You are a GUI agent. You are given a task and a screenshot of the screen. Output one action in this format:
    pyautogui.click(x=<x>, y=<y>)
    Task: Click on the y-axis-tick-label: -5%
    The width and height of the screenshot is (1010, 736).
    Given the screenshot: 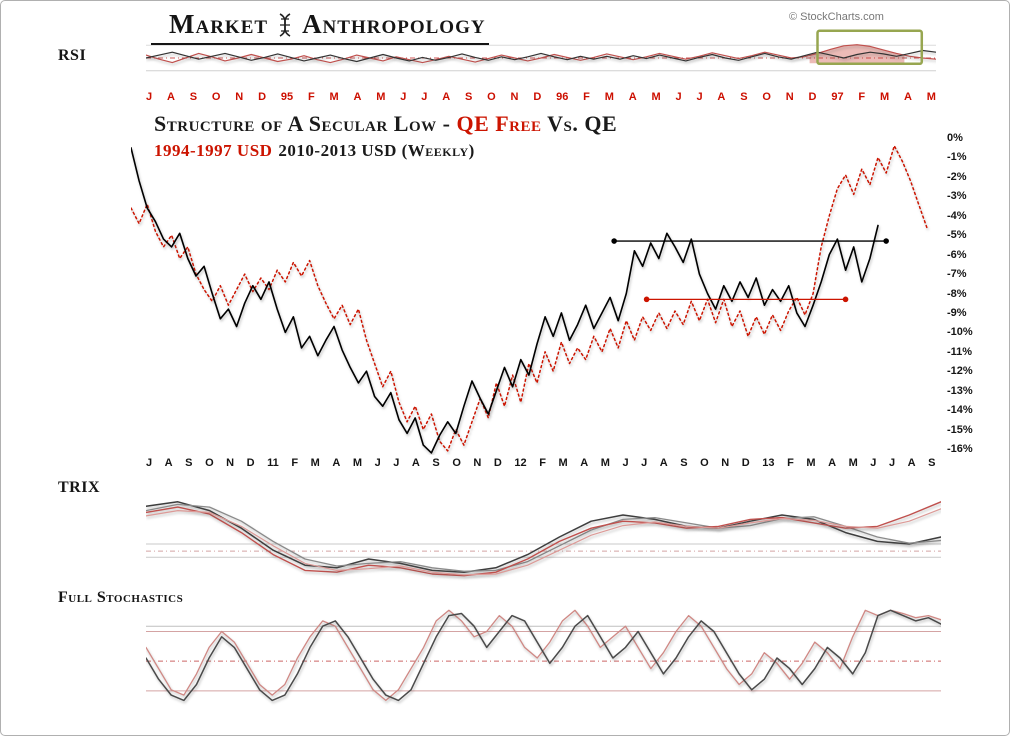 What is the action you would take?
    pyautogui.click(x=957, y=235)
    